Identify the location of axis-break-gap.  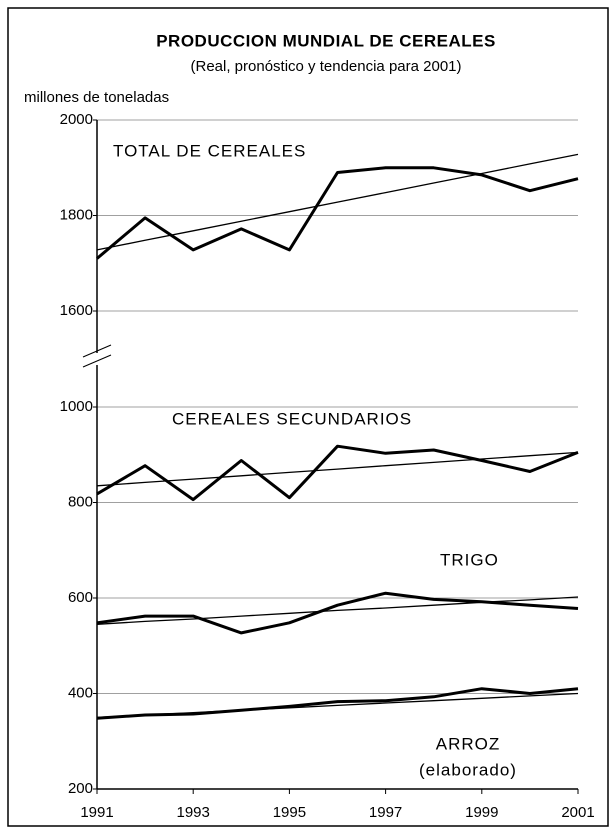
(97, 359).